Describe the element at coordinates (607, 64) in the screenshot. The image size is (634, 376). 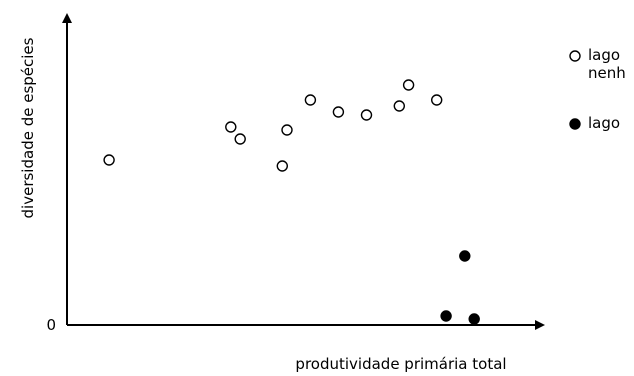
I see `legend-label-open: lago nenh` at that location.